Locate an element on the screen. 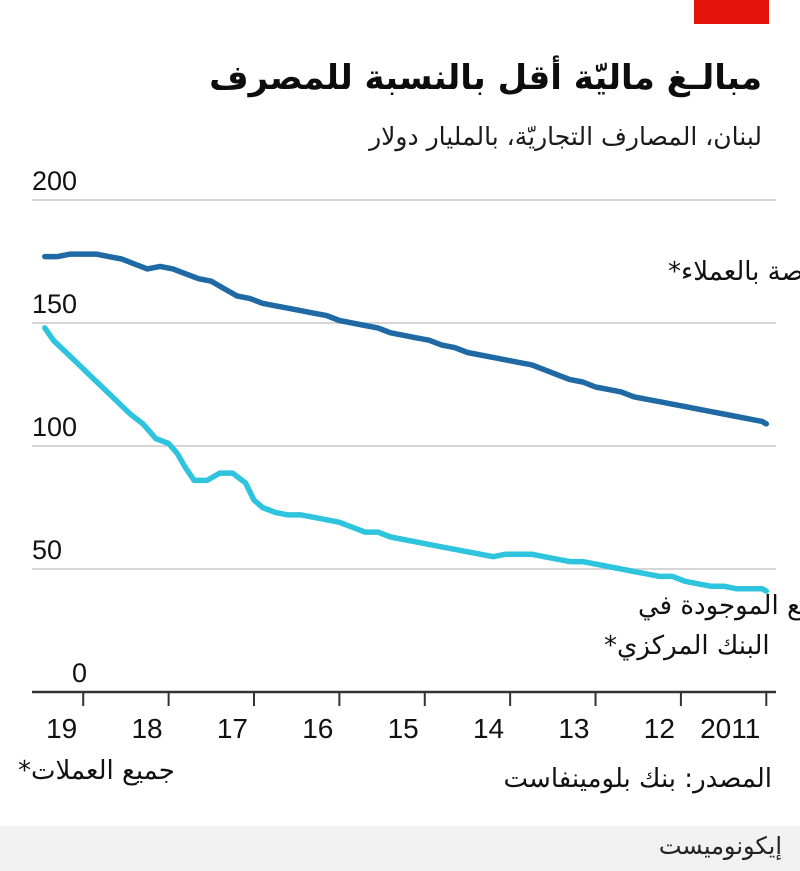 The image size is (800, 871). brand-red-tag is located at coordinates (731, 12).